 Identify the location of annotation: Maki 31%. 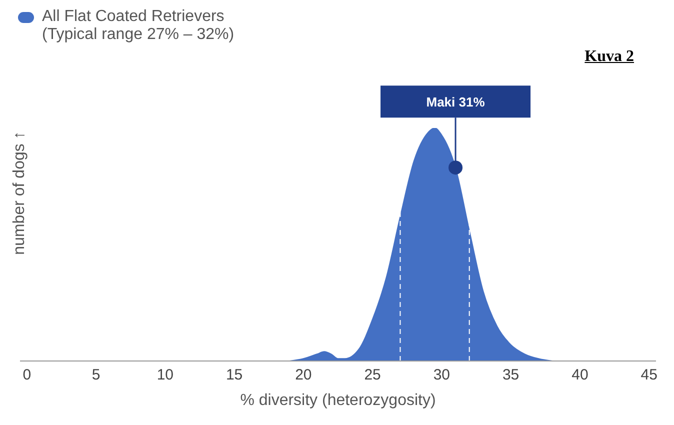
(456, 102).